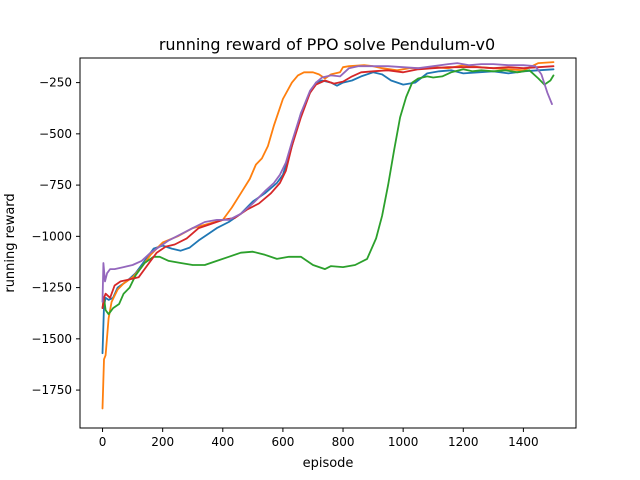  What do you see at coordinates (343, 442) in the screenshot?
I see `x-tick-label: 800` at bounding box center [343, 442].